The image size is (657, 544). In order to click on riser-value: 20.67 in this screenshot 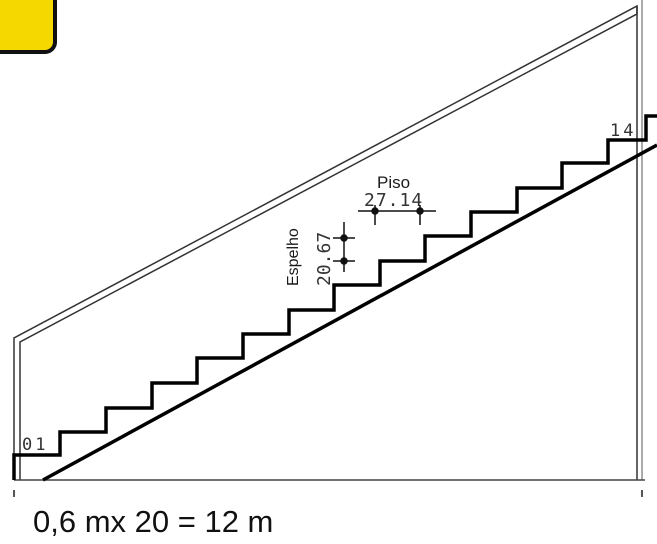, I will do `click(324, 259)`.